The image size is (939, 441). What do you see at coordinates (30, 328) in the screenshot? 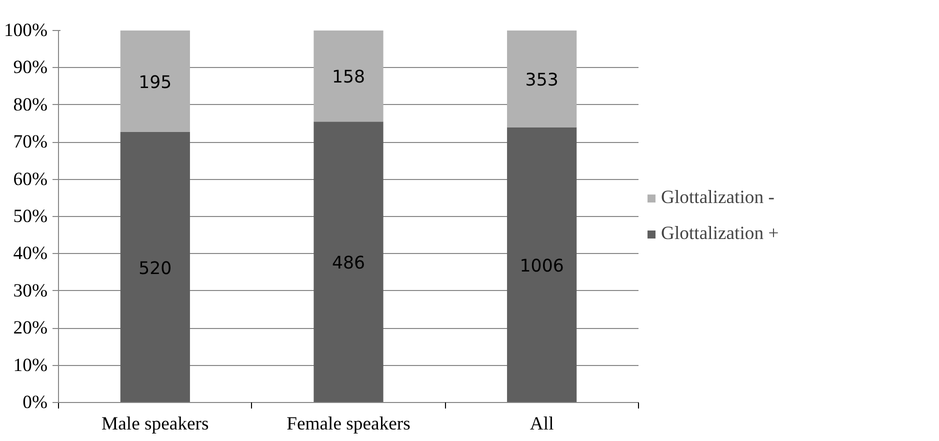
I see `y-tick-label: 20%` at bounding box center [30, 328].